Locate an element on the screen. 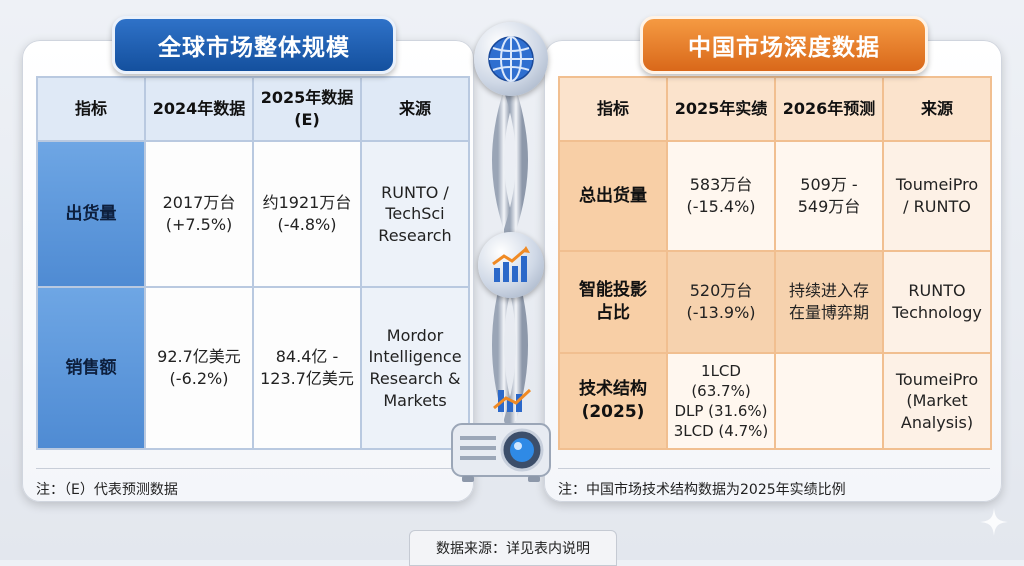 This screenshot has width=1024, height=566. global-table-note: 注：（E）代表预测数据 is located at coordinates (252, 483).